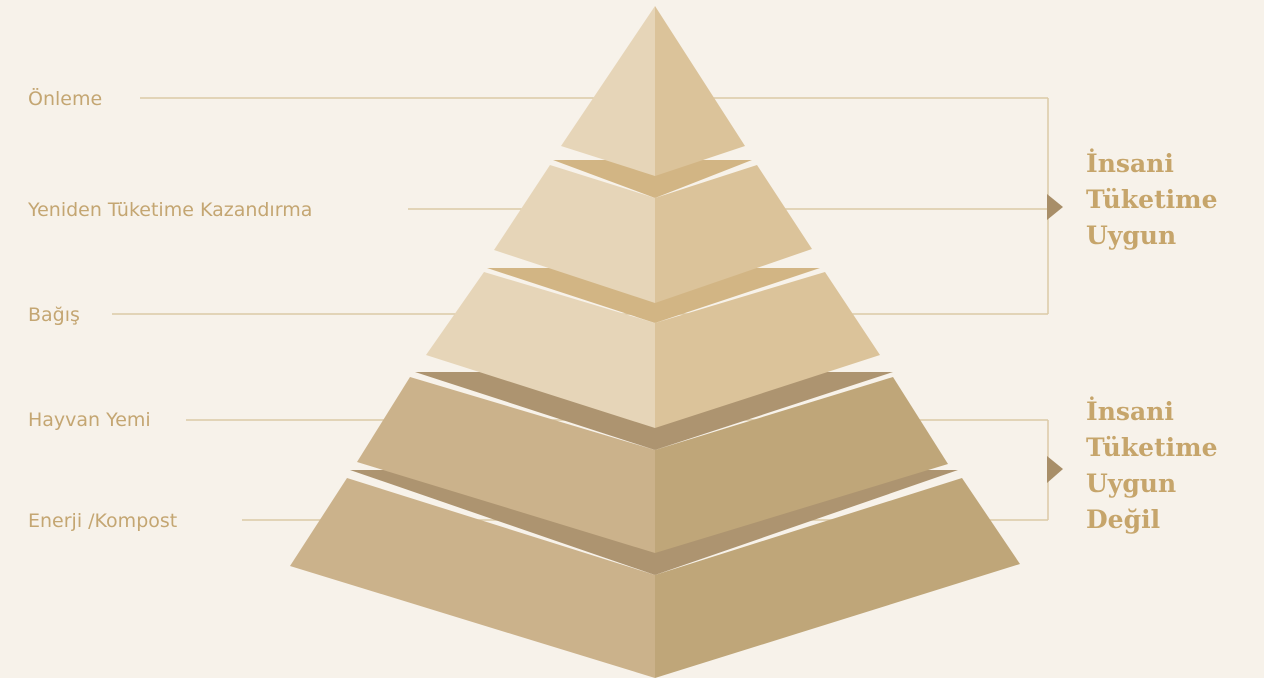 This screenshot has width=1264, height=678. I want to click on level-label-yeniden-tuketime: Yeniden Tüketime Kazandırma, so click(170, 210).